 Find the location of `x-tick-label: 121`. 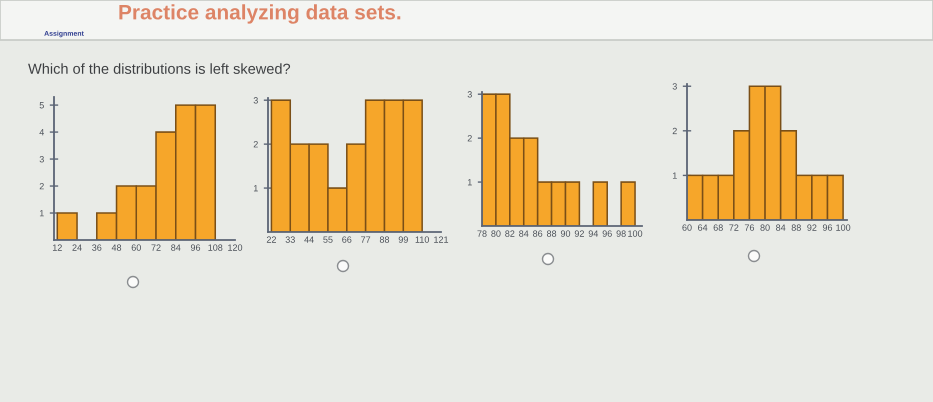

x-tick-label: 121 is located at coordinates (441, 239).